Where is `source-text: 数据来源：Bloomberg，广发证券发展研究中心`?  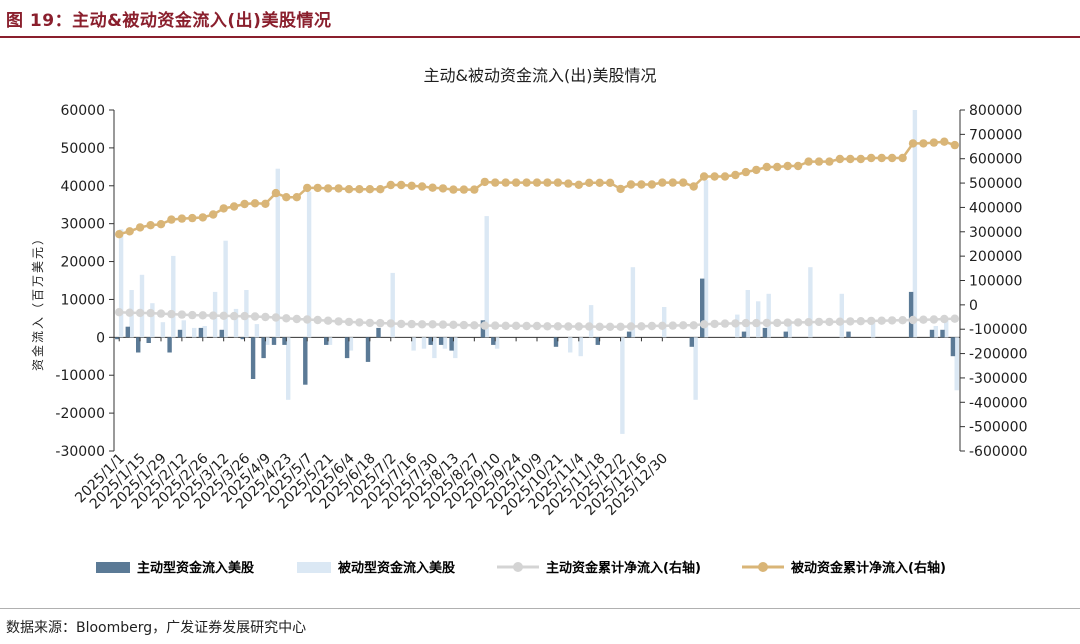 source-text: 数据来源：Bloomberg，广发证券发展研究中心 is located at coordinates (156, 628).